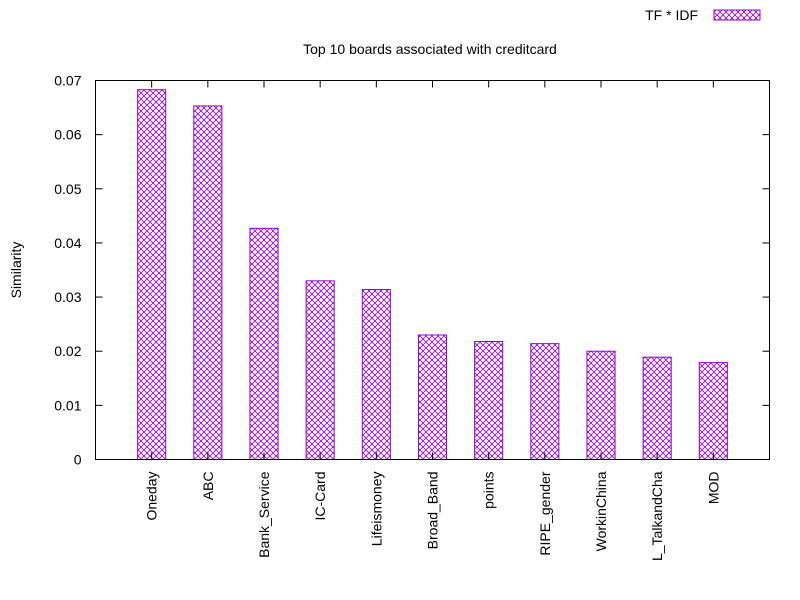 The image size is (800, 600). Describe the element at coordinates (67, 405) in the screenshot. I see `y-tick-label: 0.01` at that location.